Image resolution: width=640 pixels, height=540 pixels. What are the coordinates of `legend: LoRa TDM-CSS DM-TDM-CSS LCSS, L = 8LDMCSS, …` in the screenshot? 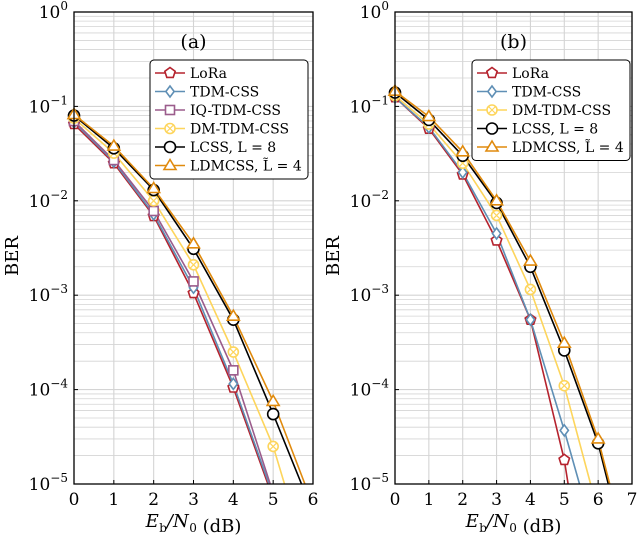 It's located at (551, 110).